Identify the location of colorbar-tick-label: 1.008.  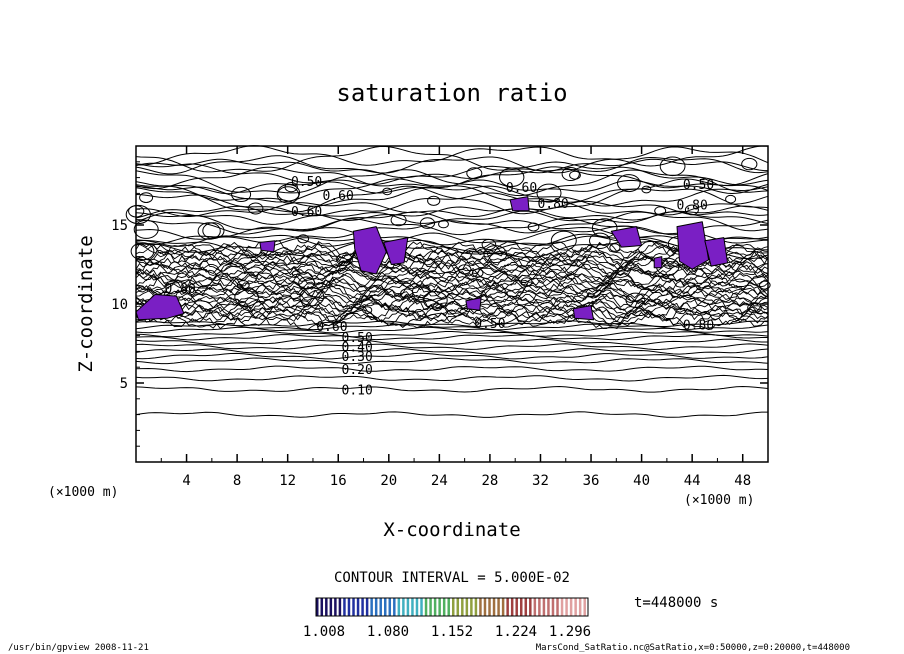
(324, 632).